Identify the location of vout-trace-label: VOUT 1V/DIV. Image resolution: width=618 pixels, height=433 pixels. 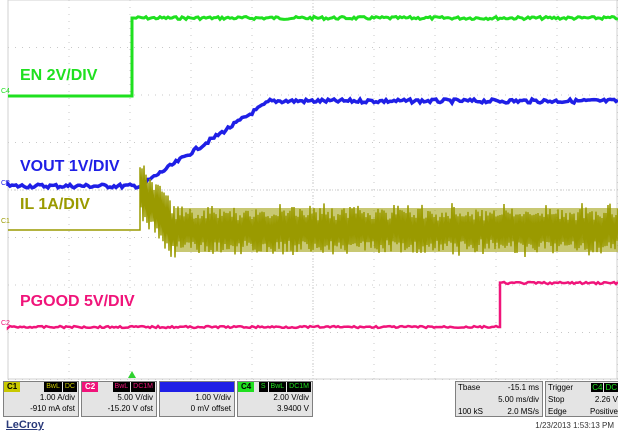
(70, 166).